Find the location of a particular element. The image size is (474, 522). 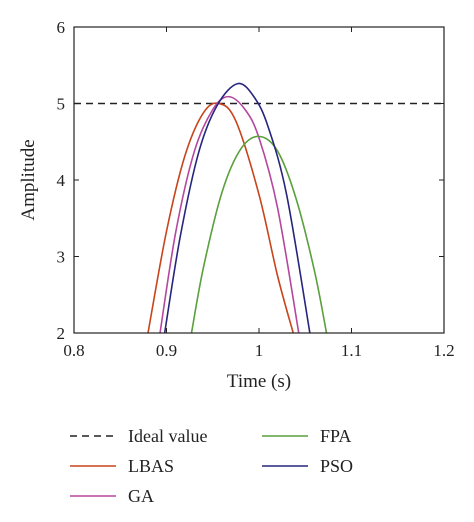

y-tick-label: 2 is located at coordinates (61, 333).